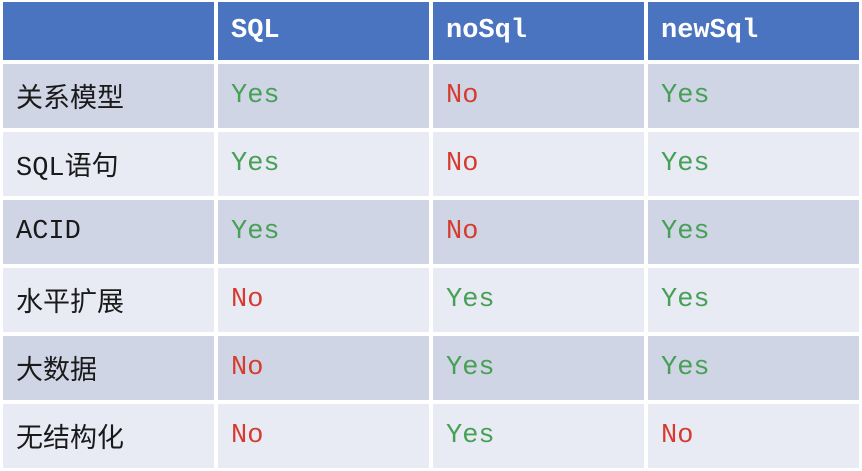 The height and width of the screenshot is (471, 862). Describe the element at coordinates (108, 436) in the screenshot. I see `row-label: 无结构化` at that location.